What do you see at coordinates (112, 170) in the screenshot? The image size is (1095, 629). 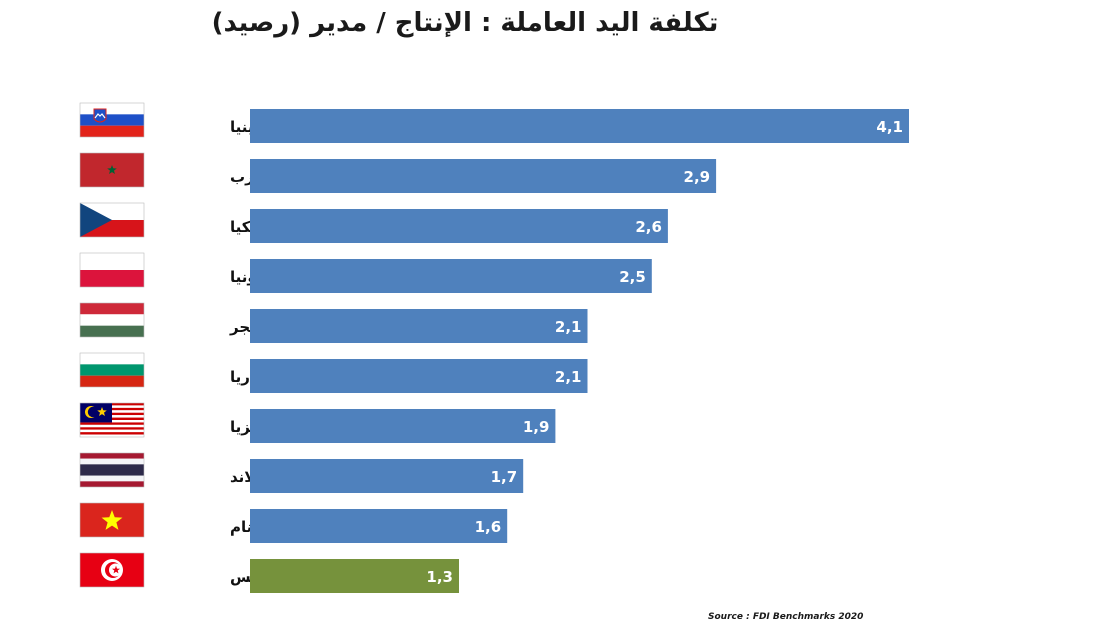 I see `morocco-flag-icon` at bounding box center [112, 170].